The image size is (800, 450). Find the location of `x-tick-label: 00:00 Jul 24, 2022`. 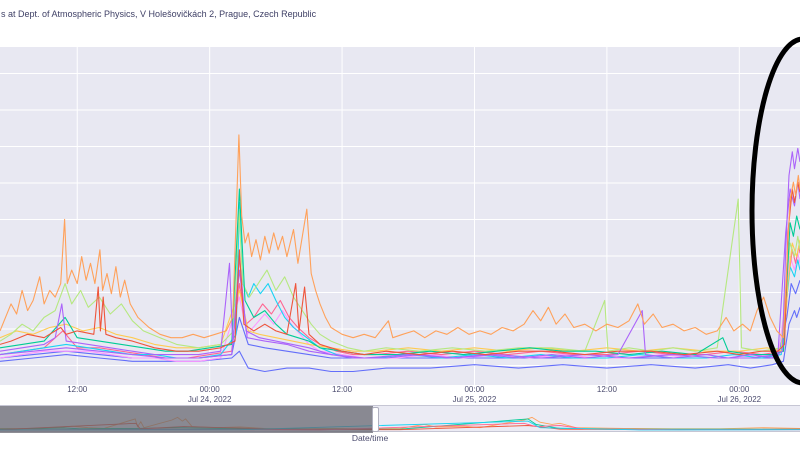

x-tick-label: 00:00 Jul 24, 2022 is located at coordinates (209, 394).